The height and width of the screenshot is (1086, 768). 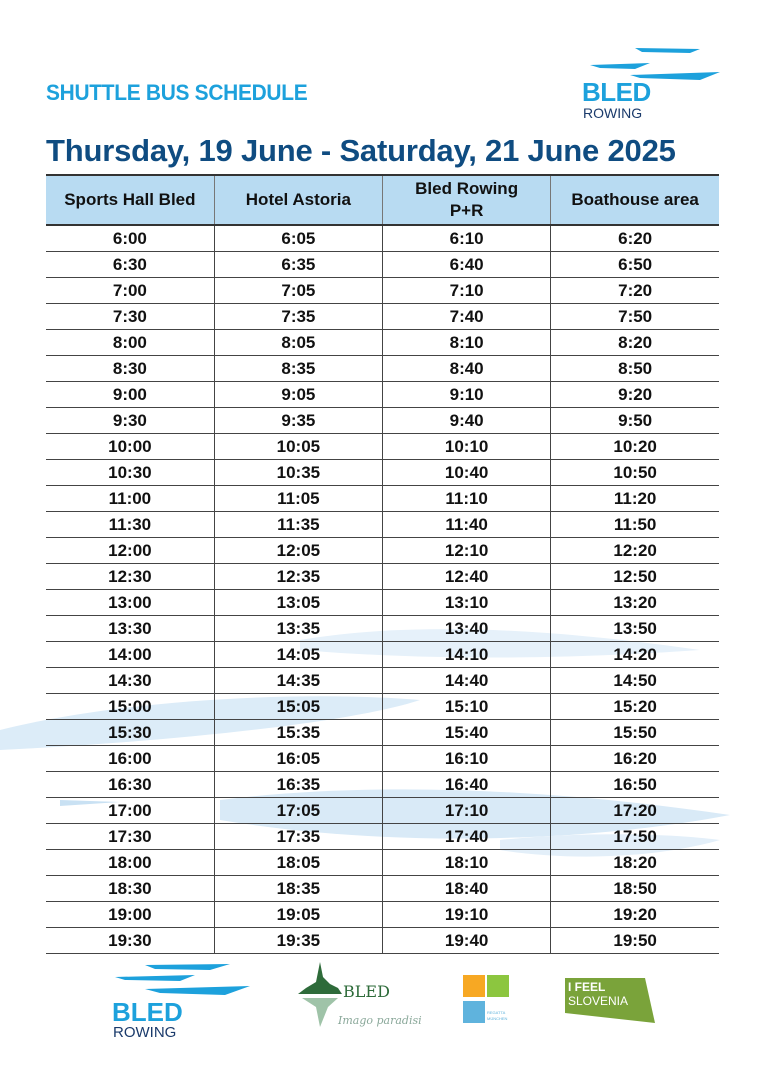 What do you see at coordinates (466, 576) in the screenshot?
I see `departure-time: 12:40` at bounding box center [466, 576].